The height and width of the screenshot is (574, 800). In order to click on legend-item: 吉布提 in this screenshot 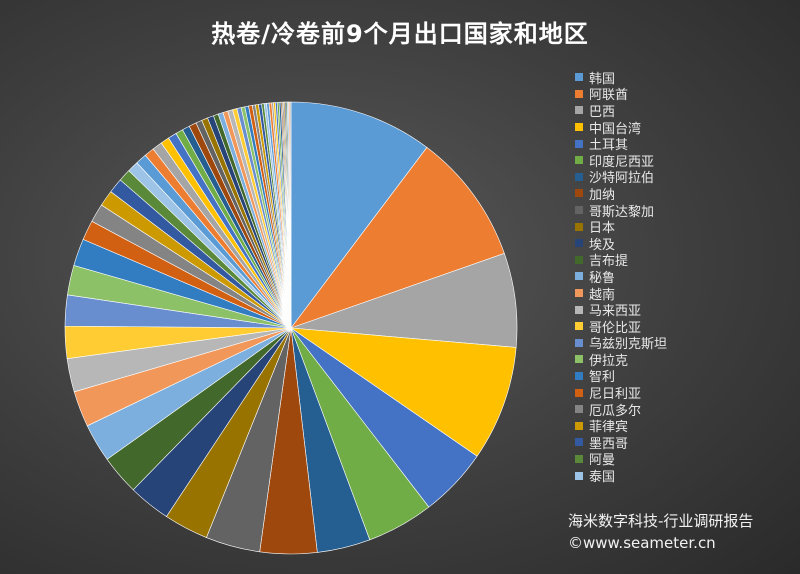, I will do `click(621, 260)`.